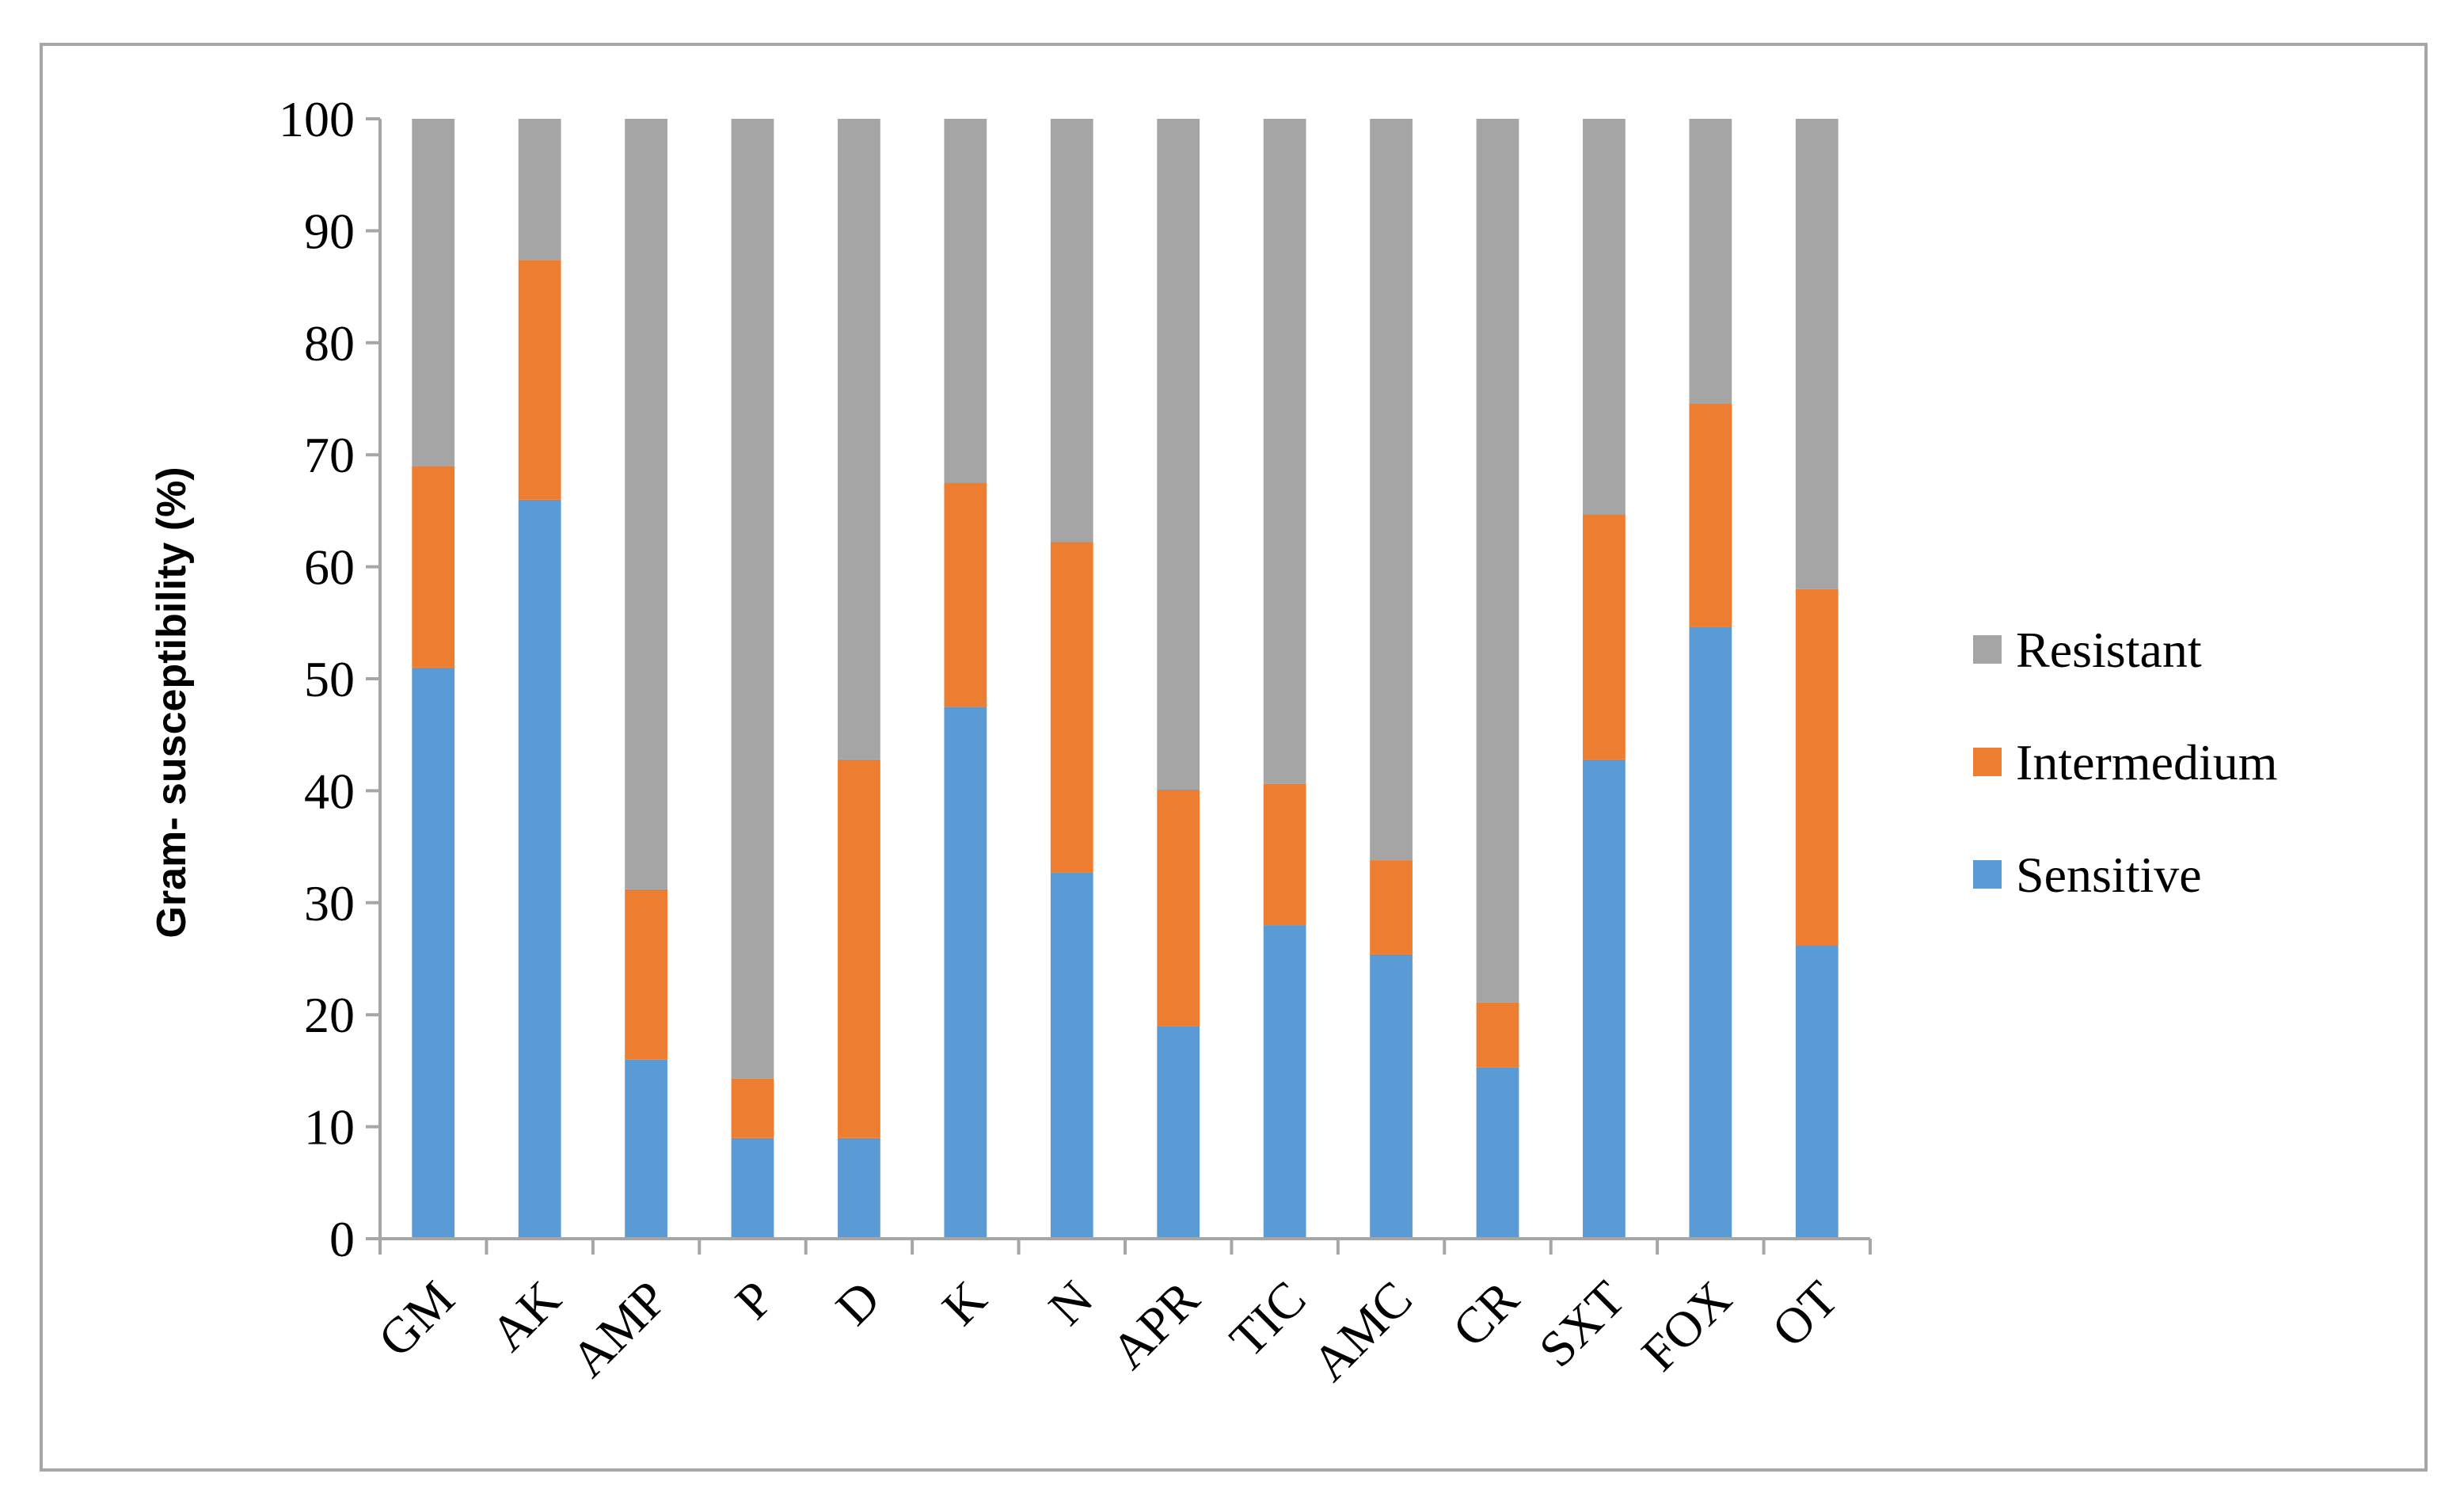 Image resolution: width=2464 pixels, height=1508 pixels. What do you see at coordinates (433, 567) in the screenshot?
I see `bar-intermedium-gm` at bounding box center [433, 567].